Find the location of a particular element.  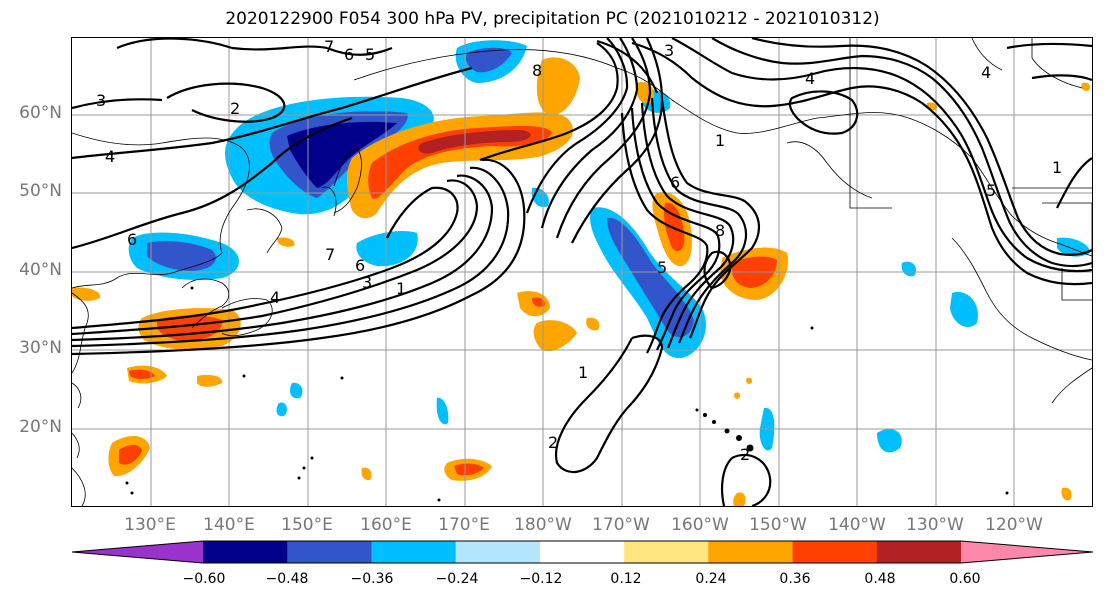

lon-label: 170°W is located at coordinates (621, 525).